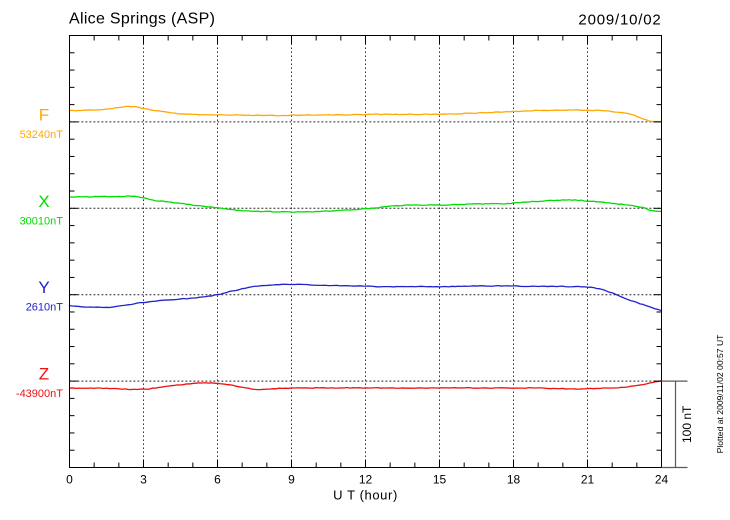 The height and width of the screenshot is (520, 730). Describe the element at coordinates (365, 495) in the screenshot. I see `x-axis-label: U T (hour)` at that location.